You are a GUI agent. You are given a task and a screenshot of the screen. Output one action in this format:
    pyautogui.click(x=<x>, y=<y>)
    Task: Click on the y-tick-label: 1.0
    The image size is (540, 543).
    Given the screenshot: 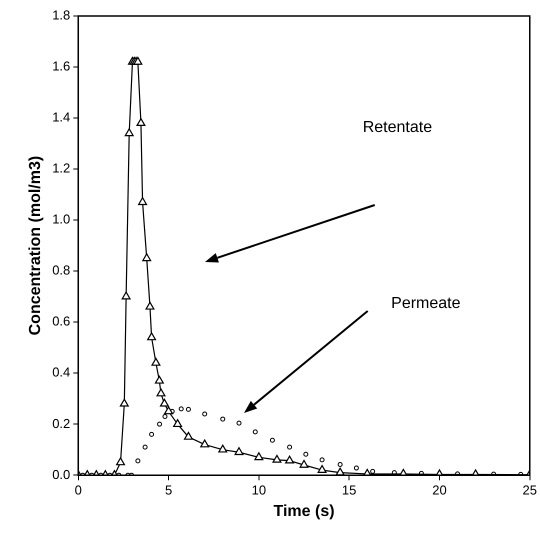 What is the action you would take?
    pyautogui.click(x=61, y=219)
    